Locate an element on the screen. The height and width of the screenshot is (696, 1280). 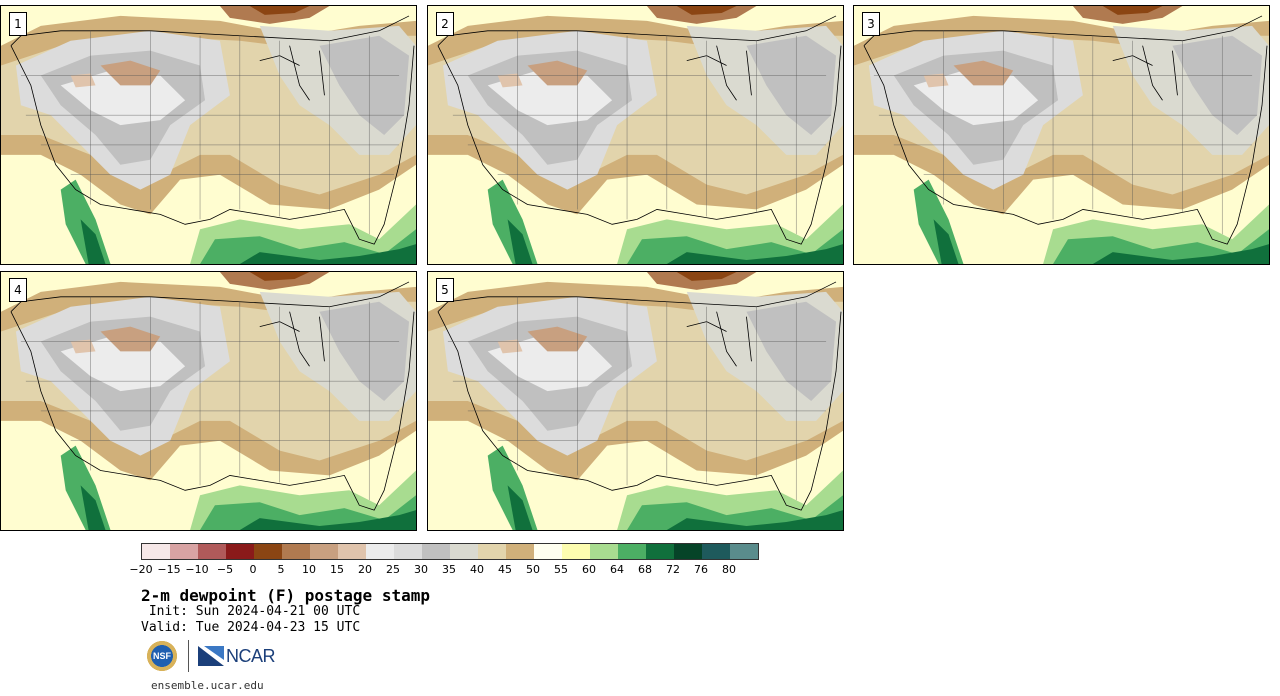
colorbar-tick-label: 64 is located at coordinates (617, 569).